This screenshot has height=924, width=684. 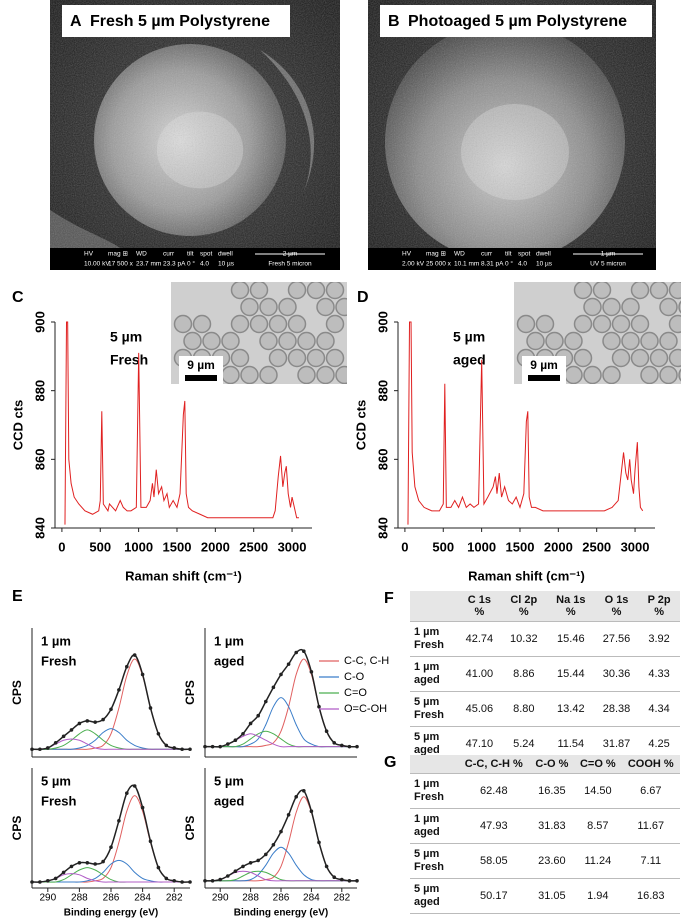 I want to click on legend-label: O=C-OH, so click(x=365, y=709).